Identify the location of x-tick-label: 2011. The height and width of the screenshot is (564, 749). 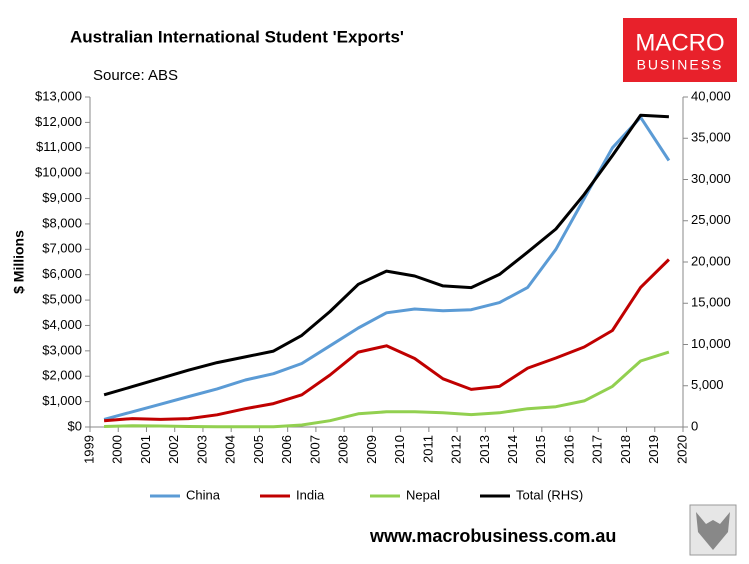
(427, 449).